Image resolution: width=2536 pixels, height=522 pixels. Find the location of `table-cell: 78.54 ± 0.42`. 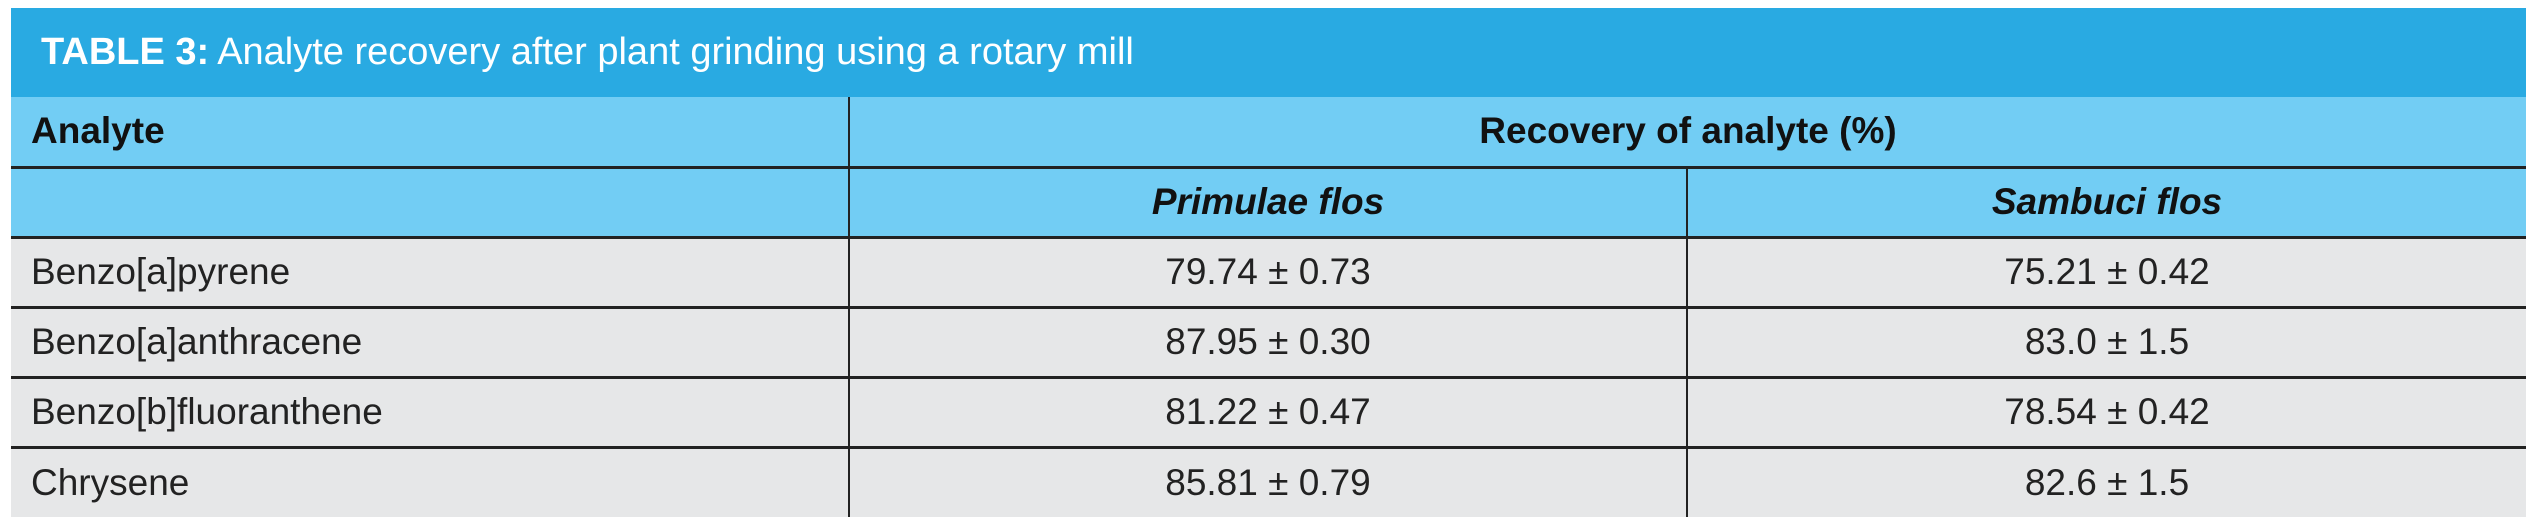

table-cell: 78.54 ± 0.42 is located at coordinates (2106, 412).